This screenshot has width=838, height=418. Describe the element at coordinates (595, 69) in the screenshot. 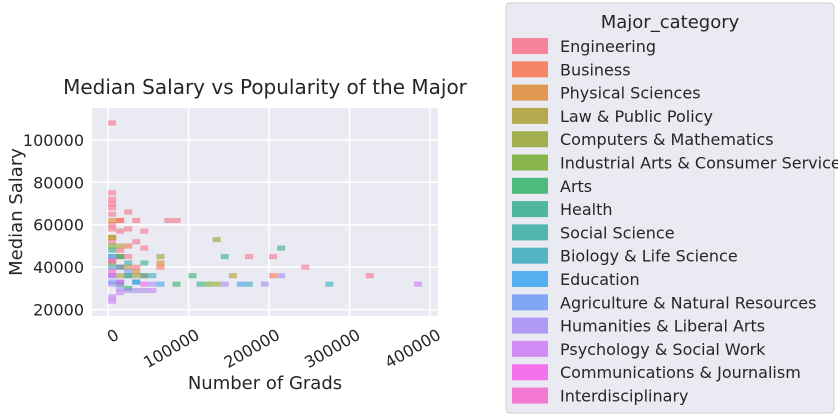

I see `legend-label: Business` at that location.